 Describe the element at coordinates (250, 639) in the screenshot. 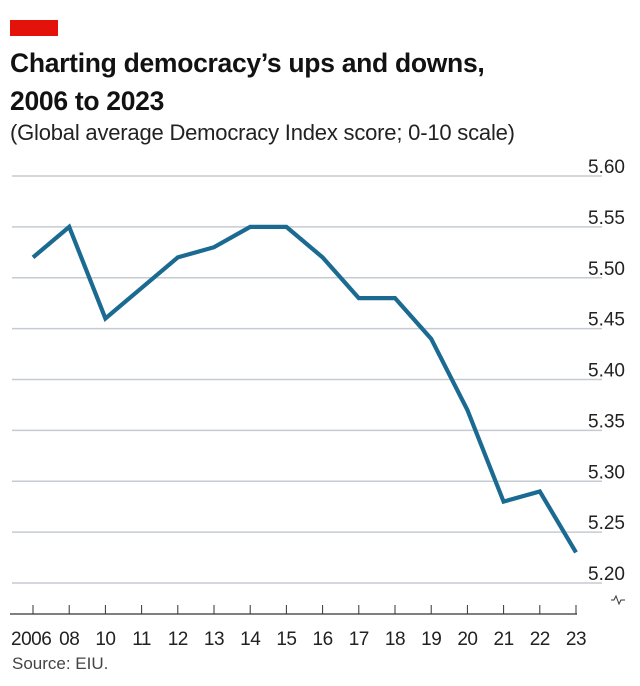

I see `x-tick-label: 14` at that location.